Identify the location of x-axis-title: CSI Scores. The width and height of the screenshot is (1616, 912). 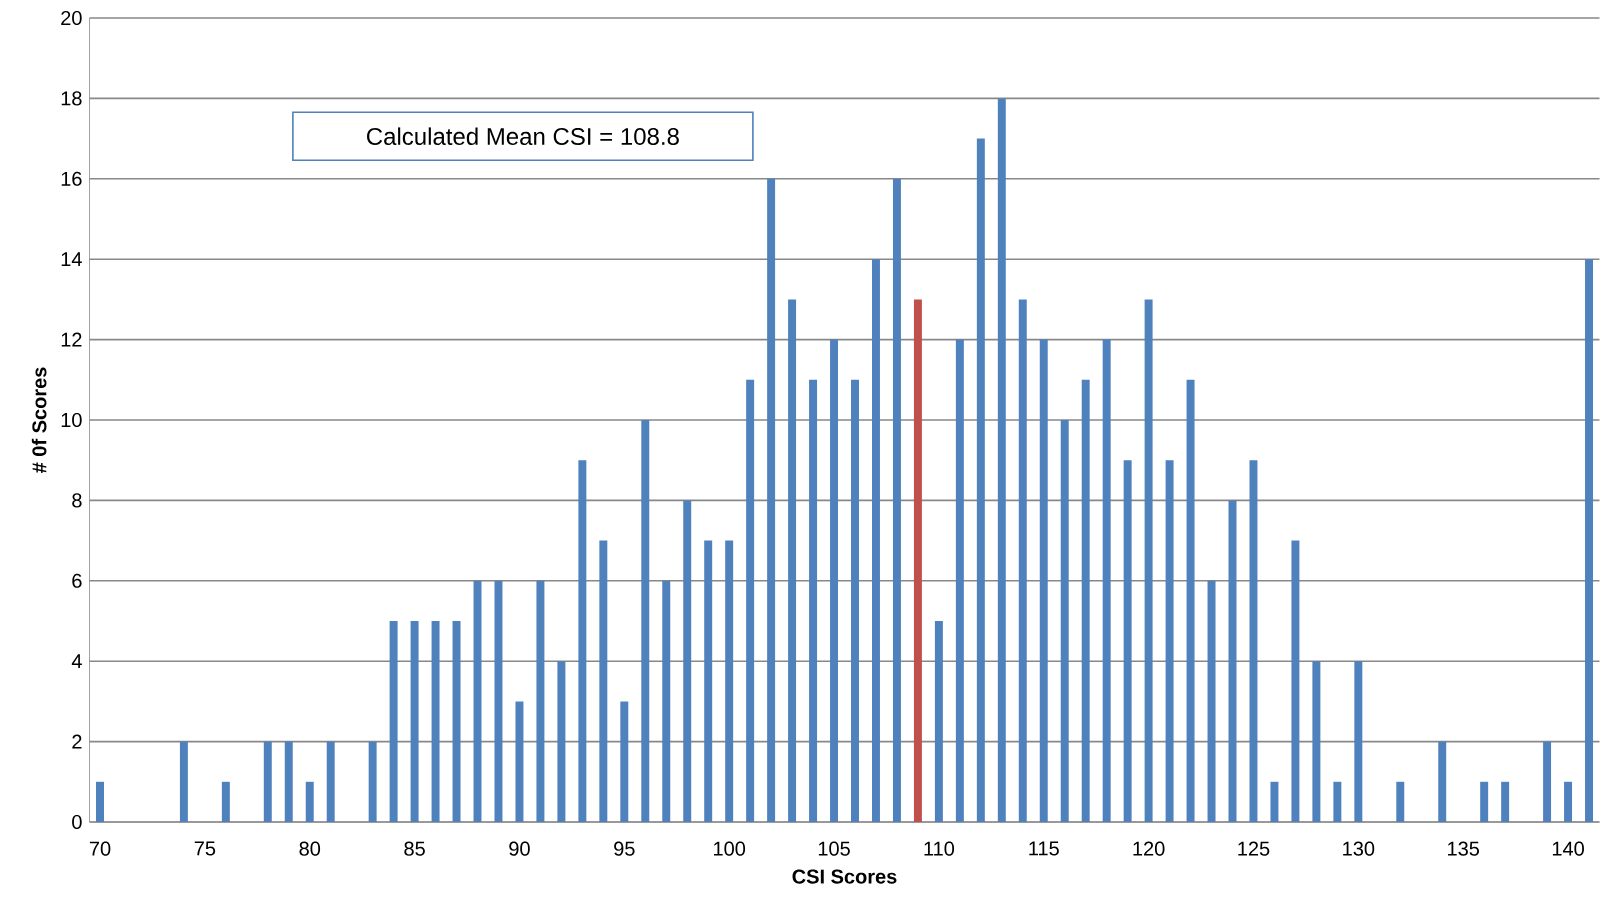
(844, 876).